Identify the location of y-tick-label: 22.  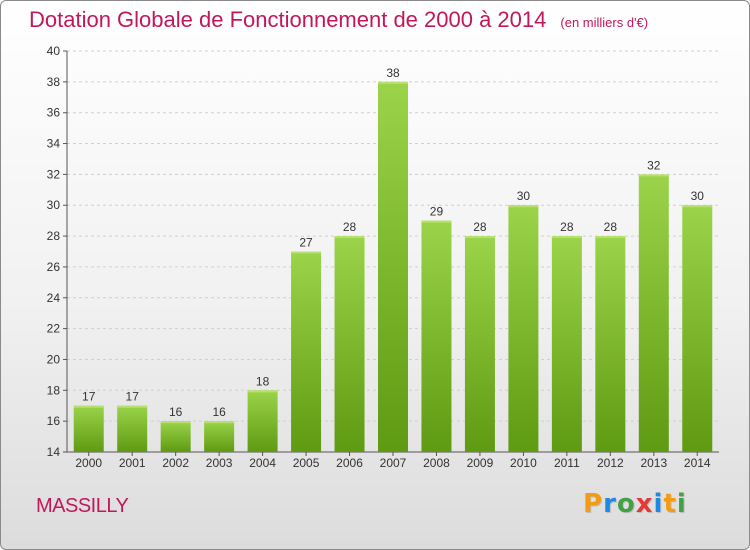
(54, 329).